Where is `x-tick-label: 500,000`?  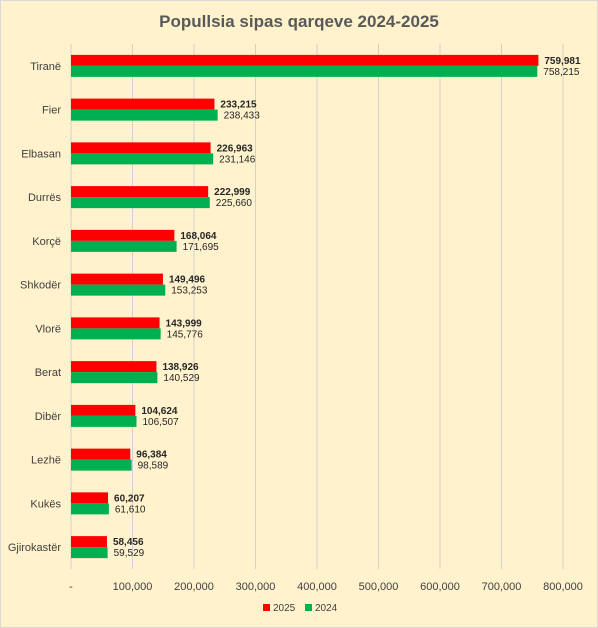
x-tick-label: 500,000 is located at coordinates (379, 587).